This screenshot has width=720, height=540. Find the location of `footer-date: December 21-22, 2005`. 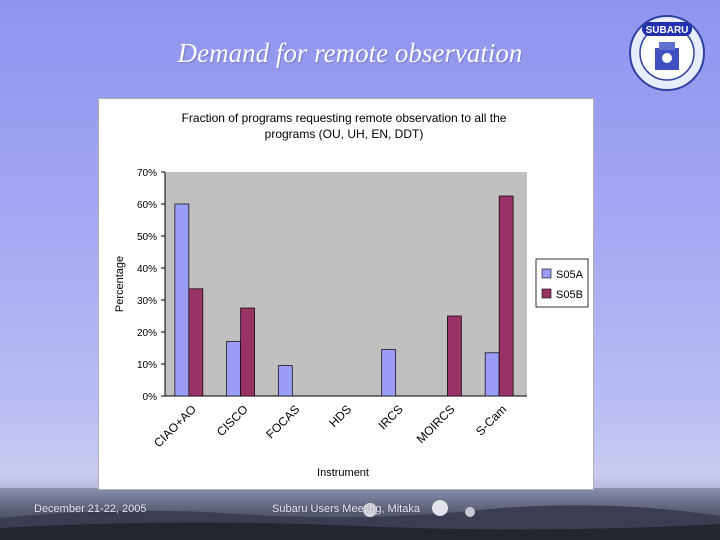

footer-date: December 21-22, 2005 is located at coordinates (90, 509).